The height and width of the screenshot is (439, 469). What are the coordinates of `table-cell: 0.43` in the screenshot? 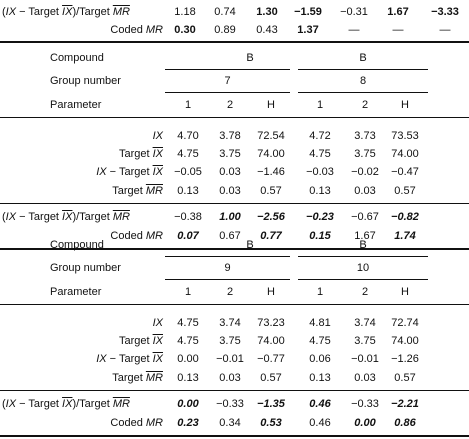 It's located at (267, 30).